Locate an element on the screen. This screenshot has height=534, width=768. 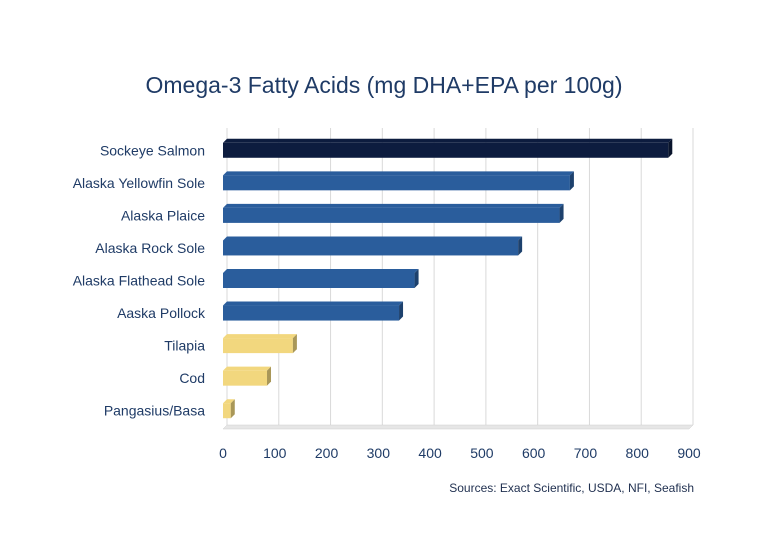
x-tick-label: 600 is located at coordinates (534, 453).